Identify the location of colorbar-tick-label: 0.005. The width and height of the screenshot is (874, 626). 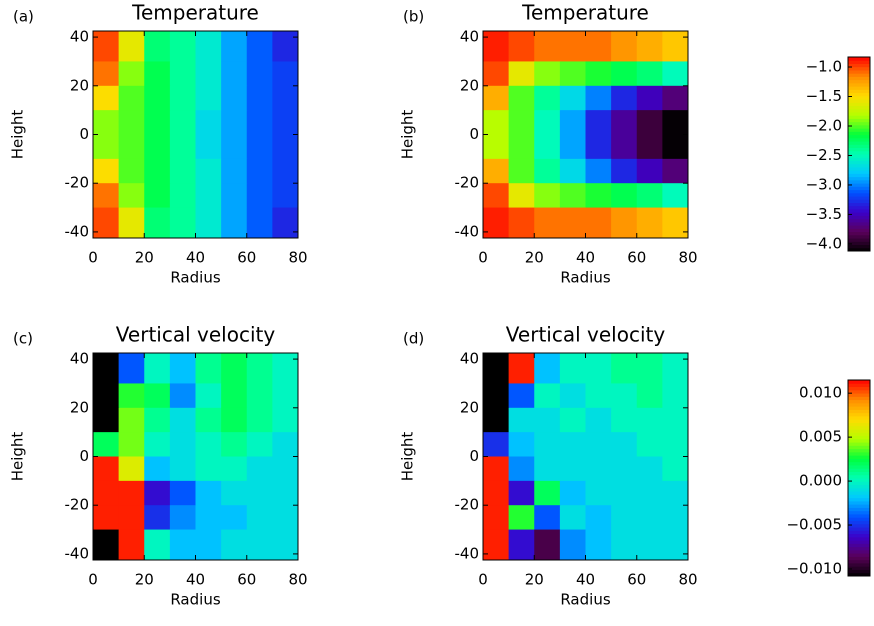
(820, 437).